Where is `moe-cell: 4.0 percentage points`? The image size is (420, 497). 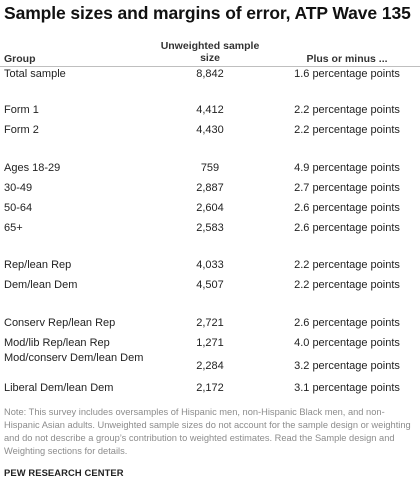
moe-cell: 4.0 percentage points is located at coordinates (347, 343).